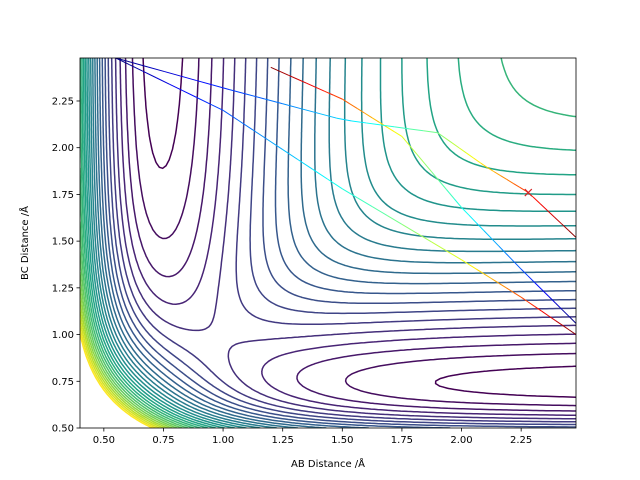 Image resolution: width=640 pixels, height=480 pixels. Describe the element at coordinates (163, 440) in the screenshot. I see `x-tick-label: 0.75` at that location.